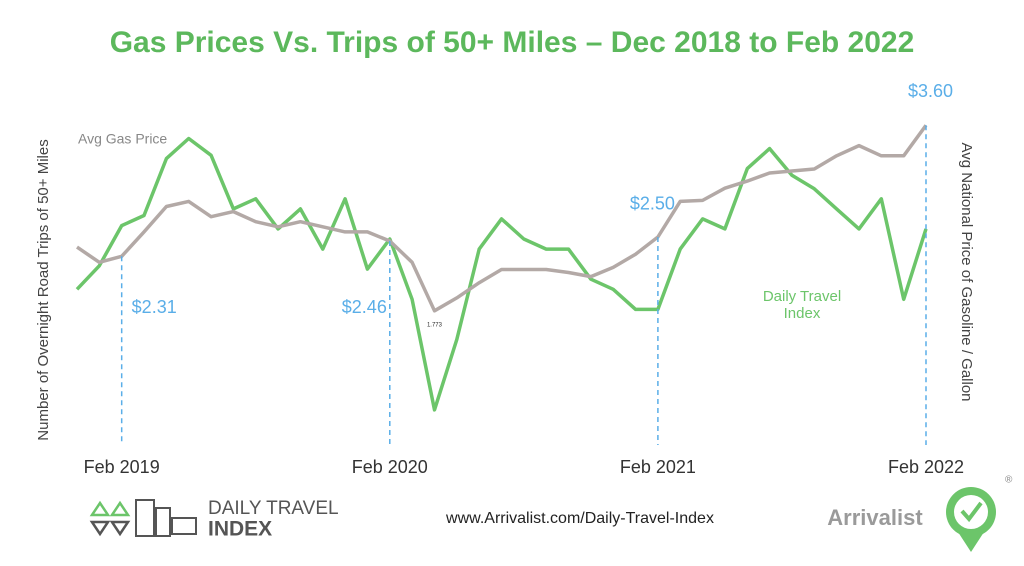 Image resolution: width=1024 pixels, height=566 pixels. What do you see at coordinates (802, 305) in the screenshot?
I see `legend-label: Daily Travel Index` at bounding box center [802, 305].